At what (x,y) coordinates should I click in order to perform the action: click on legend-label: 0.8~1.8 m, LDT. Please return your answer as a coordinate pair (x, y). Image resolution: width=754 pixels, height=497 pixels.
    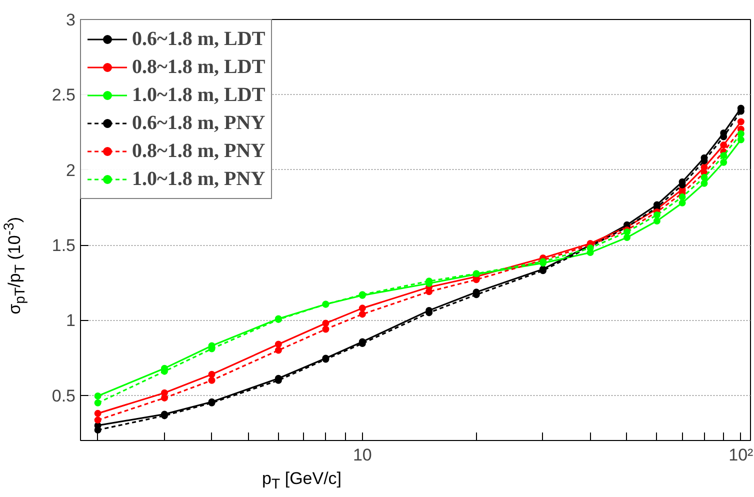
    Looking at the image, I should click on (199, 67).